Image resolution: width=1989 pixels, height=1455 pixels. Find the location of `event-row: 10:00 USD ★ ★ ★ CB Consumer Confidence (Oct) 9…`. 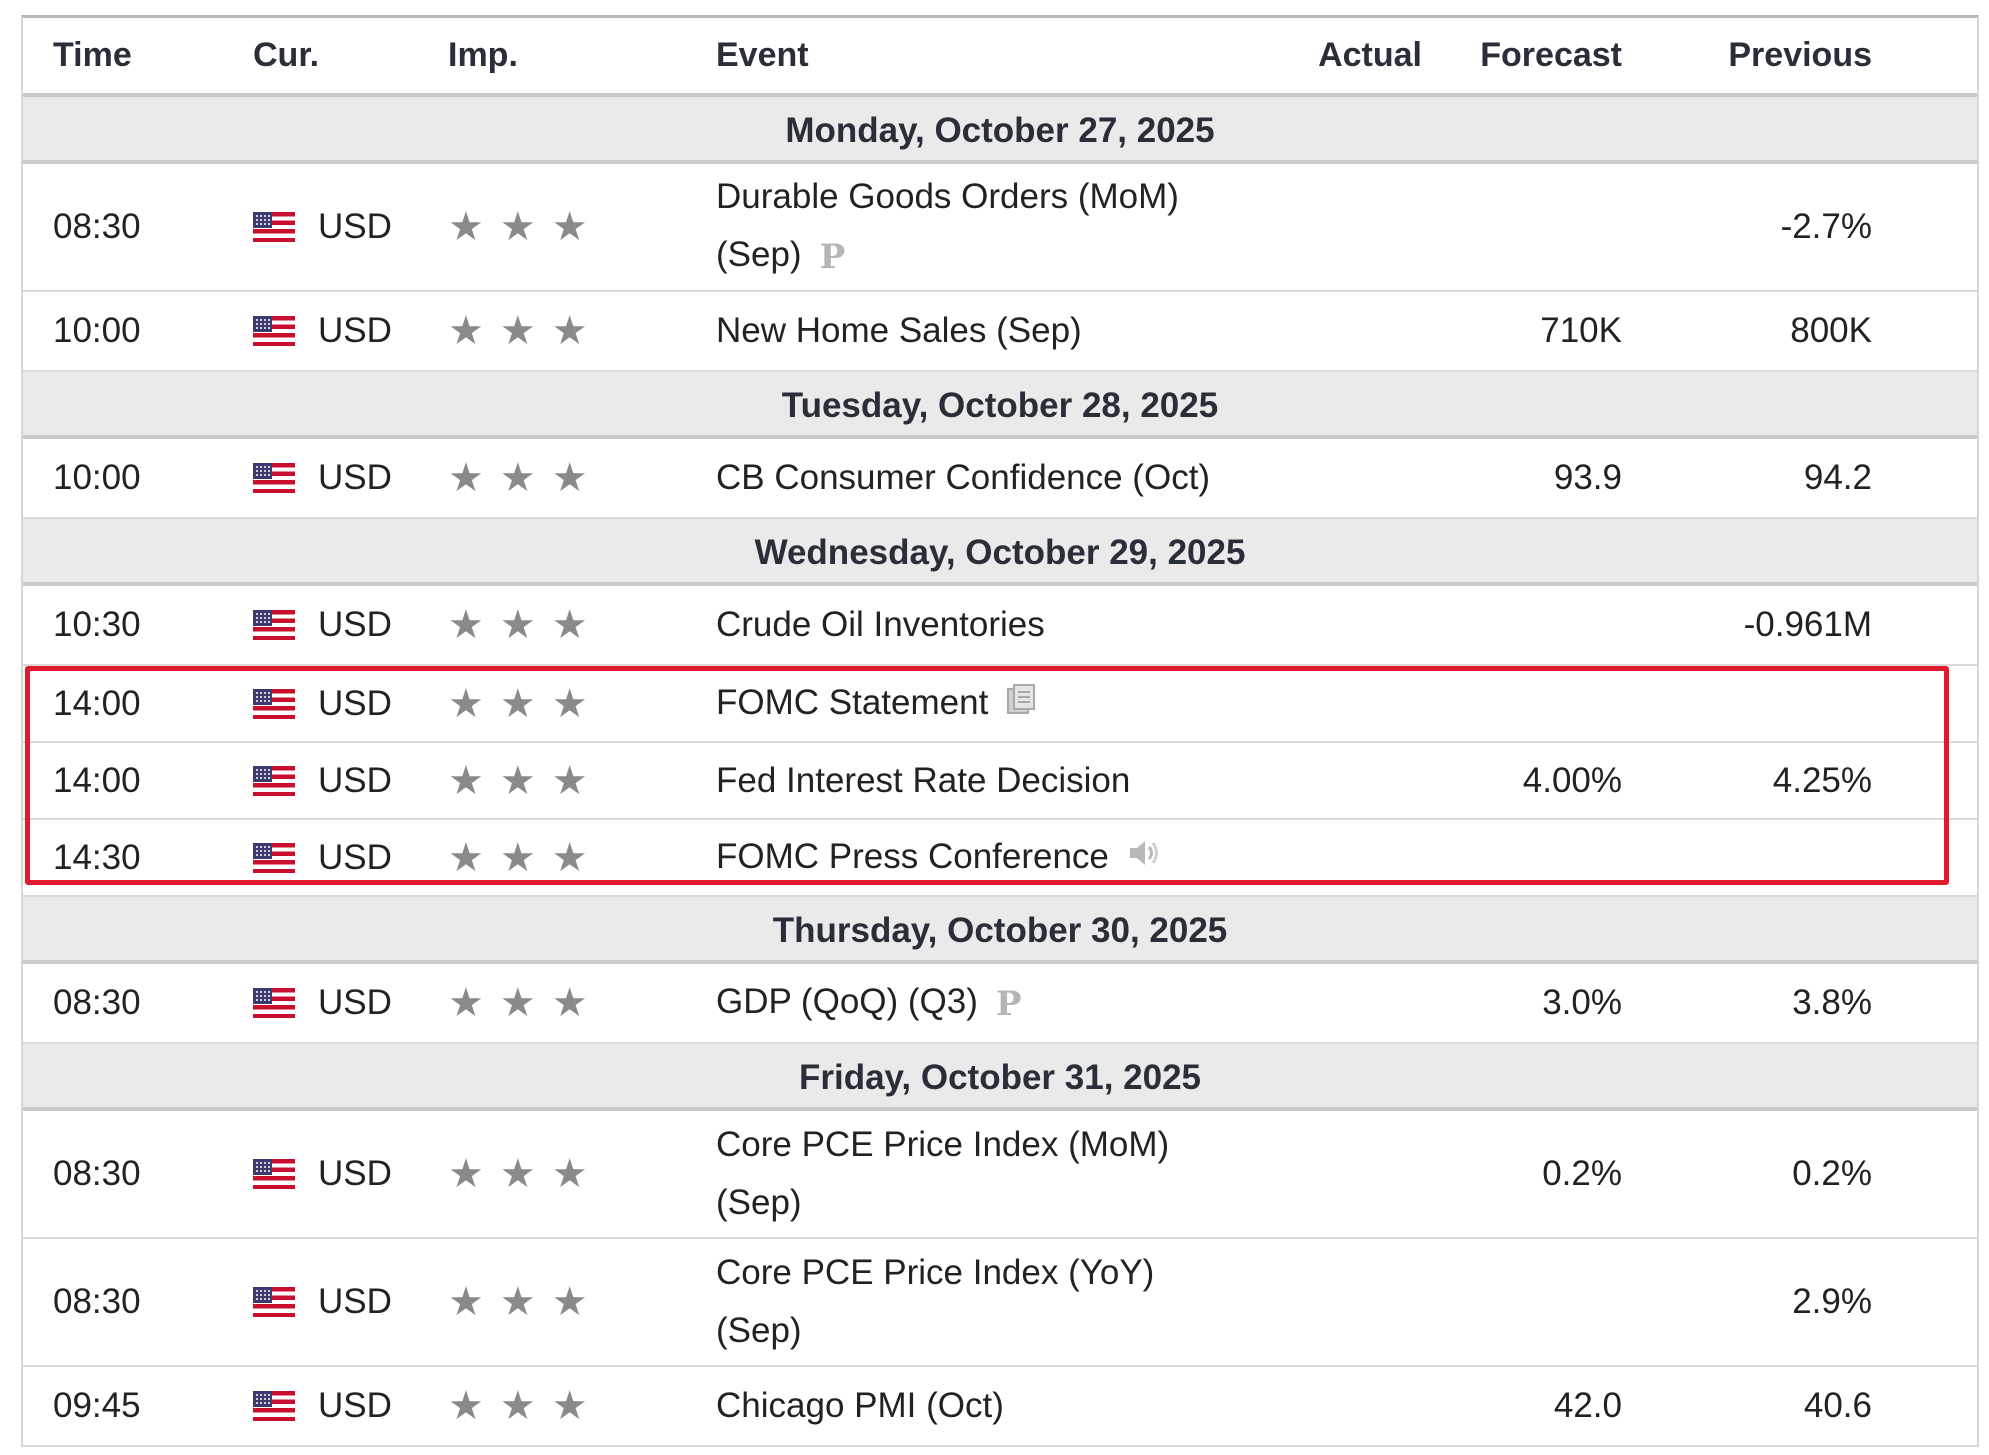

event-row: 10:00 USD ★ ★ ★ CB Consumer Confidence (Oct) 9… is located at coordinates (1000, 479).